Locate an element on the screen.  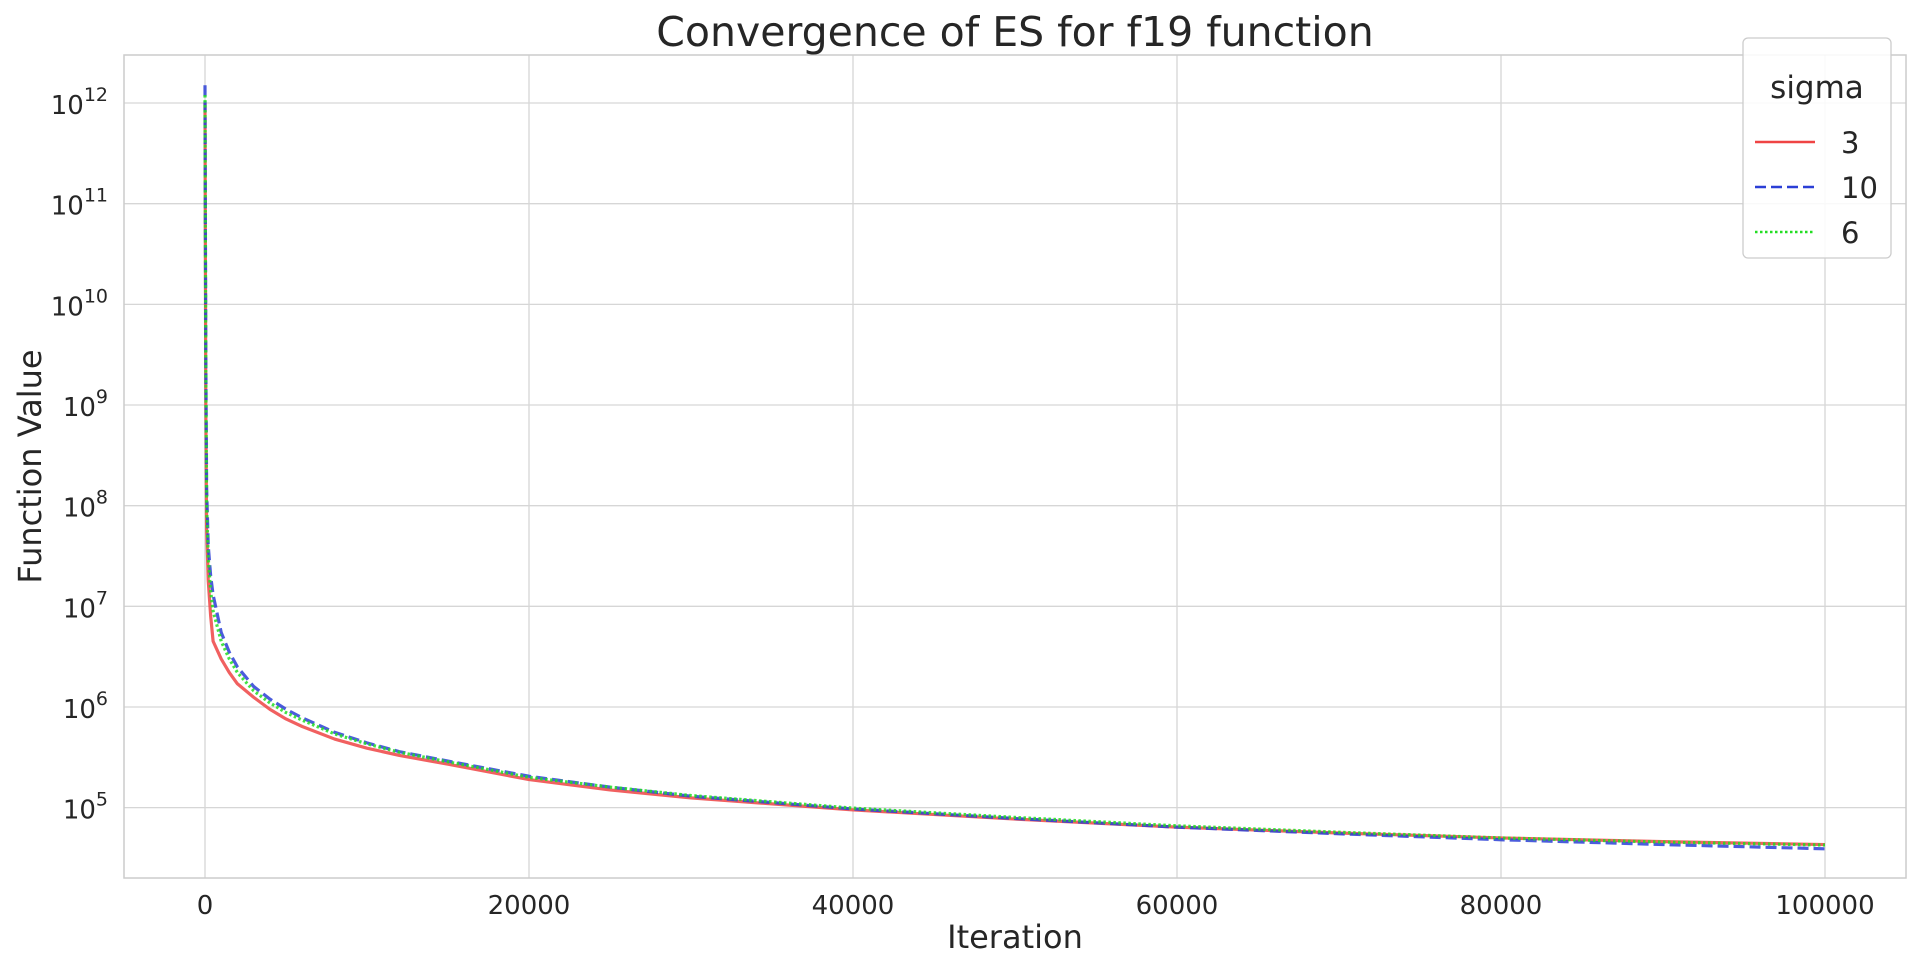
y-tick-label: 10¹⁰ is located at coordinates (79, 303).